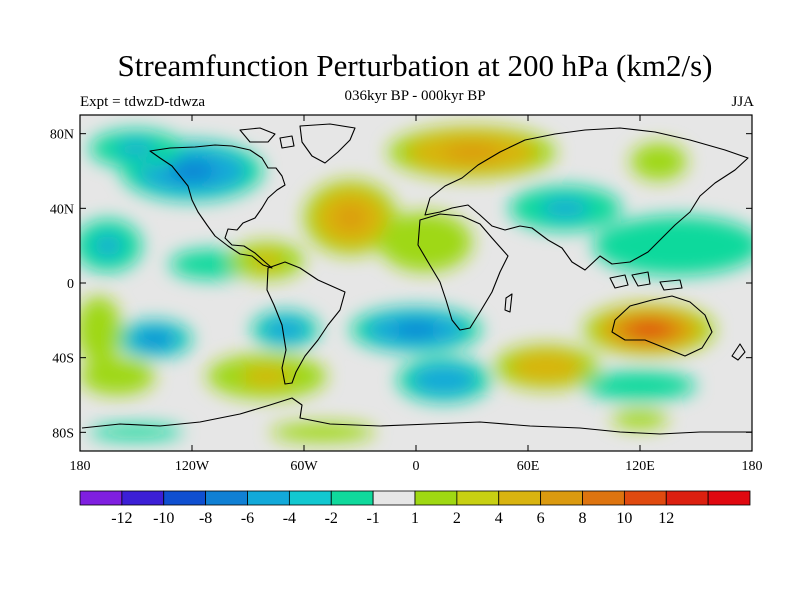 Image resolution: width=800 pixels, height=600 pixels. What do you see at coordinates (646, 281) in the screenshot?
I see `coastline-indonesia` at bounding box center [646, 281].